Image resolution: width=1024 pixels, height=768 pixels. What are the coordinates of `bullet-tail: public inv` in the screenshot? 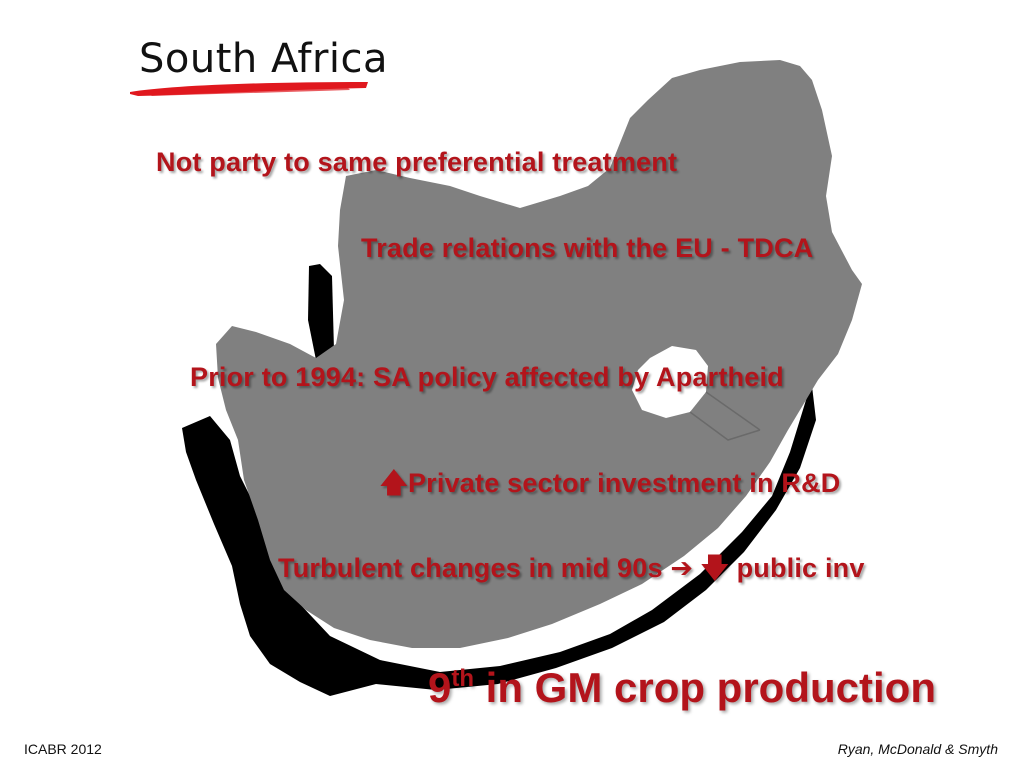 It's located at (796, 568).